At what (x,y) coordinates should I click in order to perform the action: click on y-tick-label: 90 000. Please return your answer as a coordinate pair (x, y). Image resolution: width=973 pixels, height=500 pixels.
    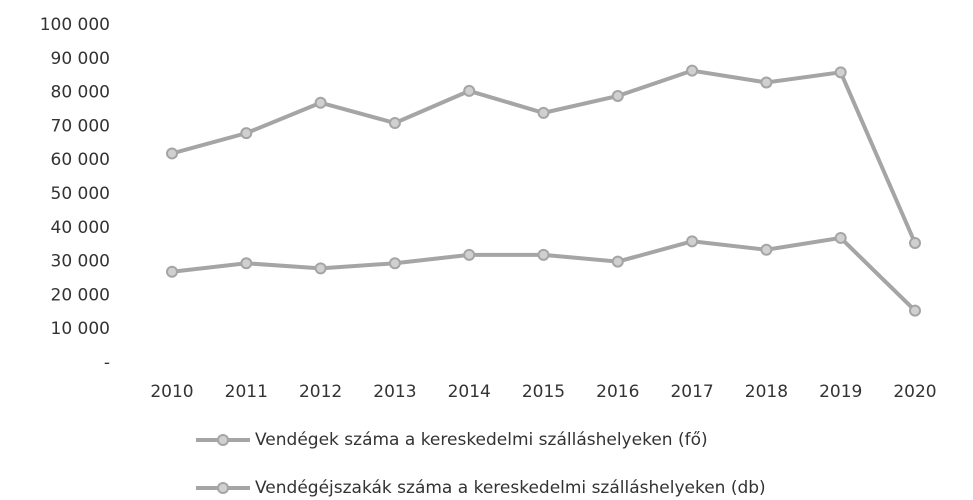
    Looking at the image, I should click on (80, 59).